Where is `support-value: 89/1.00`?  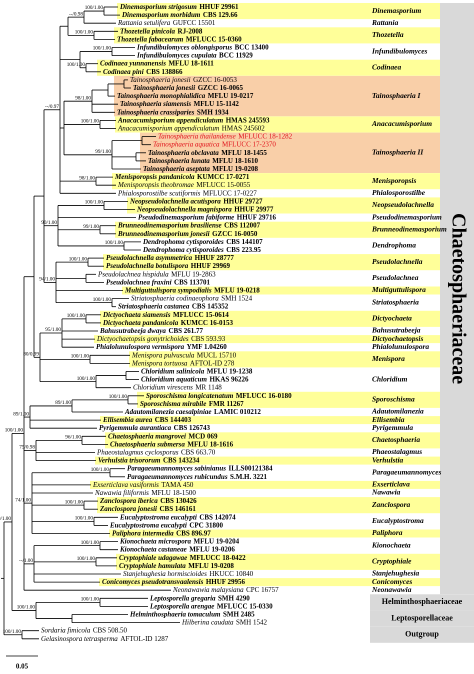 support-value: 89/1.00 is located at coordinates (63, 403).